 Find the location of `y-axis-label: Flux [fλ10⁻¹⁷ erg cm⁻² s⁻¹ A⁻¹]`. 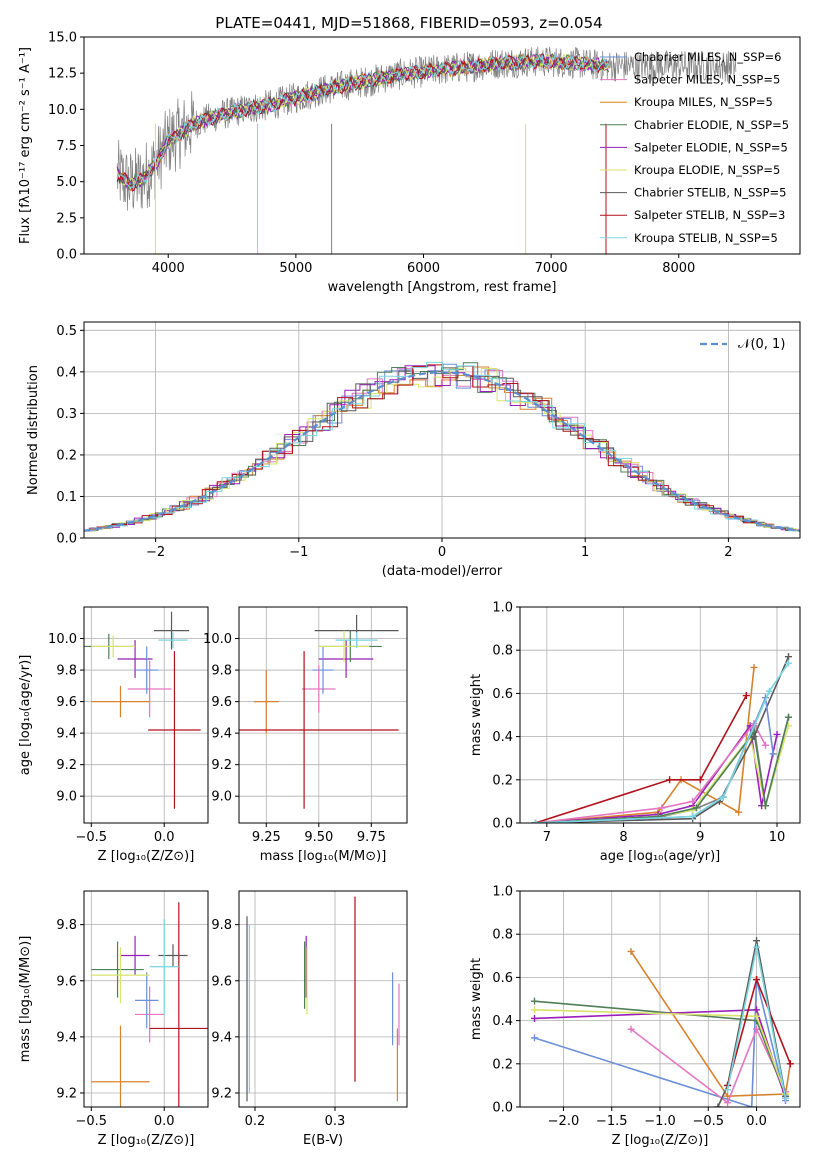

y-axis-label: Flux [fλ10⁻¹⁷ erg cm⁻² s⁻¹ A⁻¹] is located at coordinates (25, 145).